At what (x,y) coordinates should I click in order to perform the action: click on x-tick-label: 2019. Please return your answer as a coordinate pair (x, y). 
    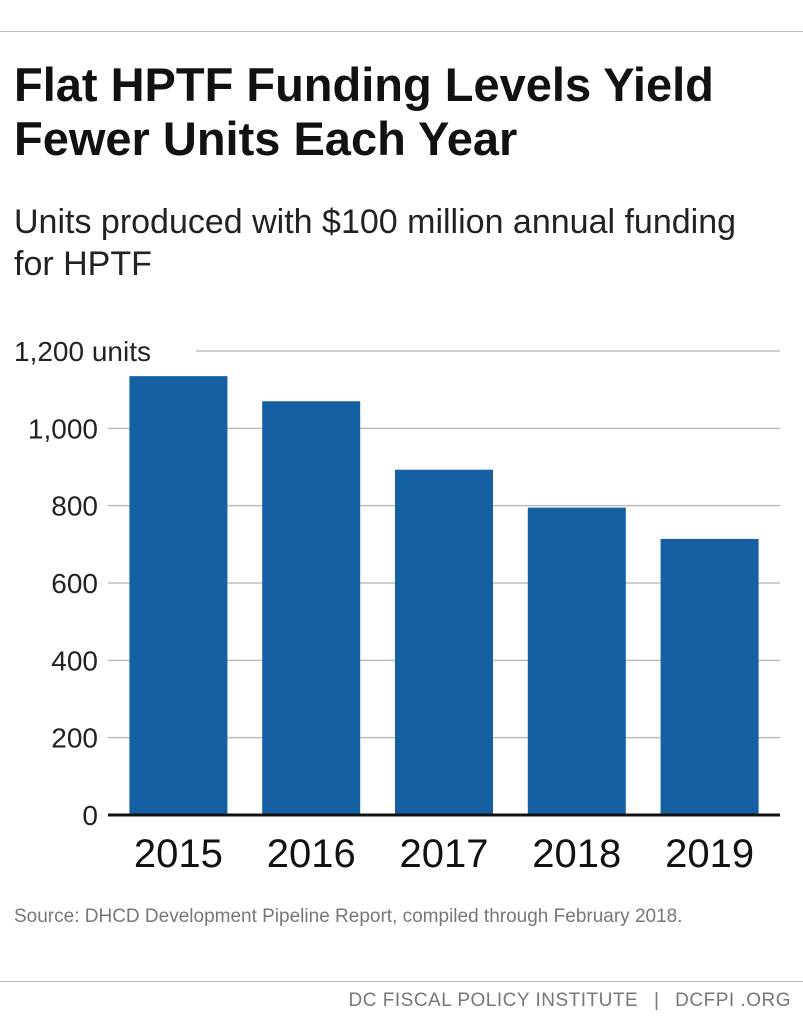
    Looking at the image, I should click on (709, 854).